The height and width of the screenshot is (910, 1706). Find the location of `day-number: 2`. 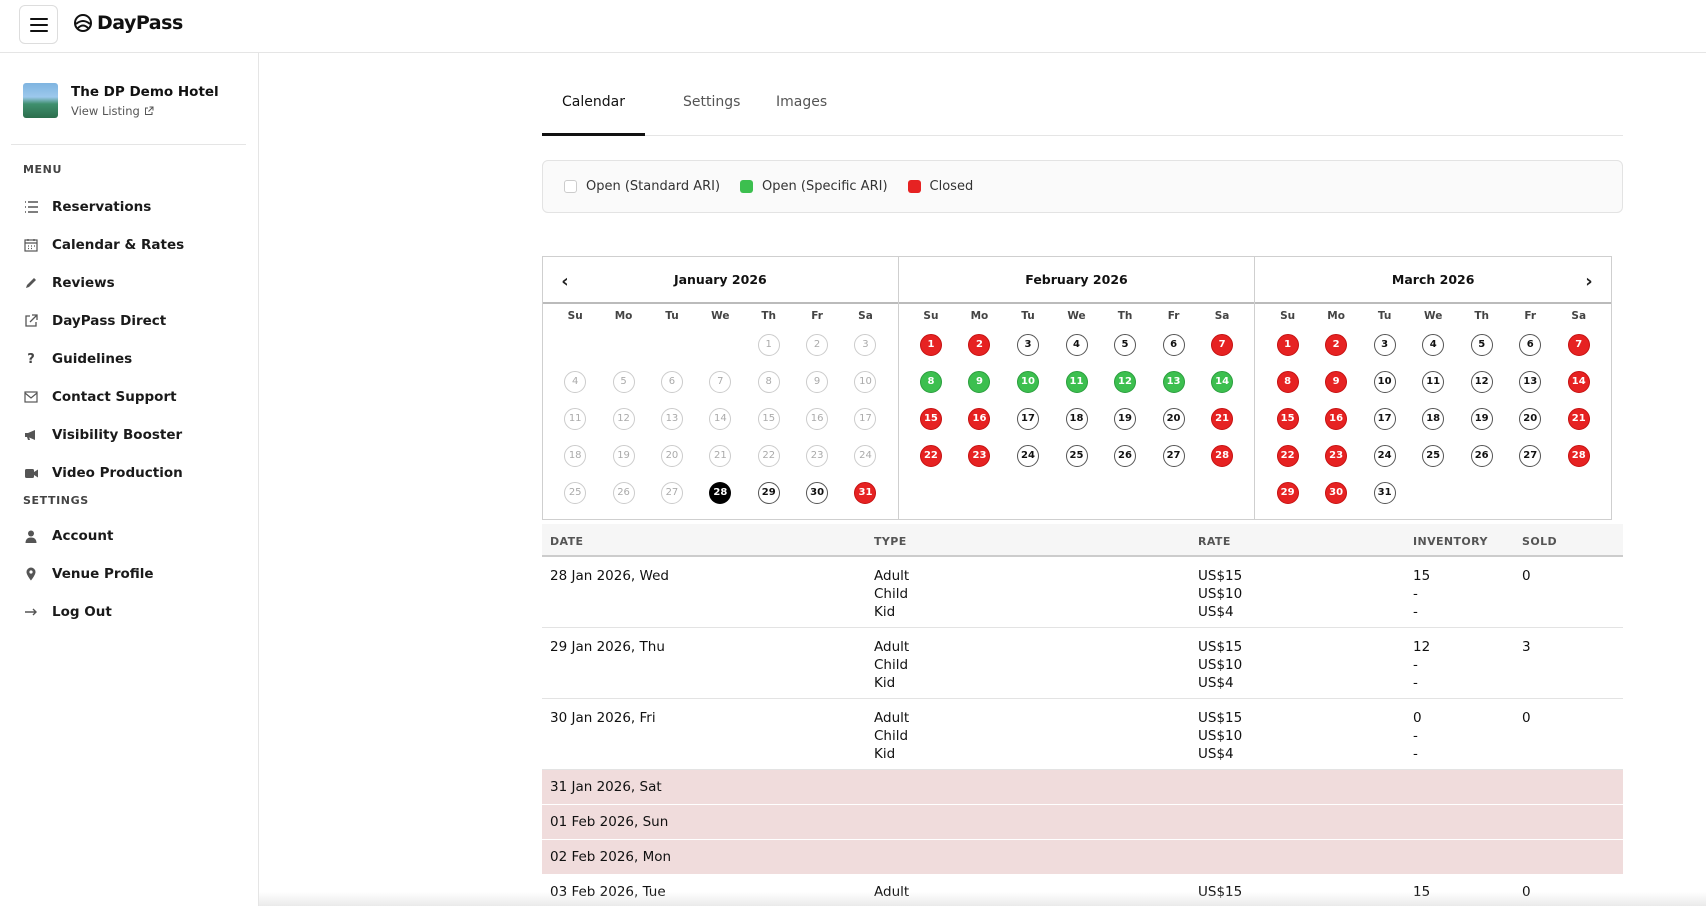

day-number: 2 is located at coordinates (979, 345).